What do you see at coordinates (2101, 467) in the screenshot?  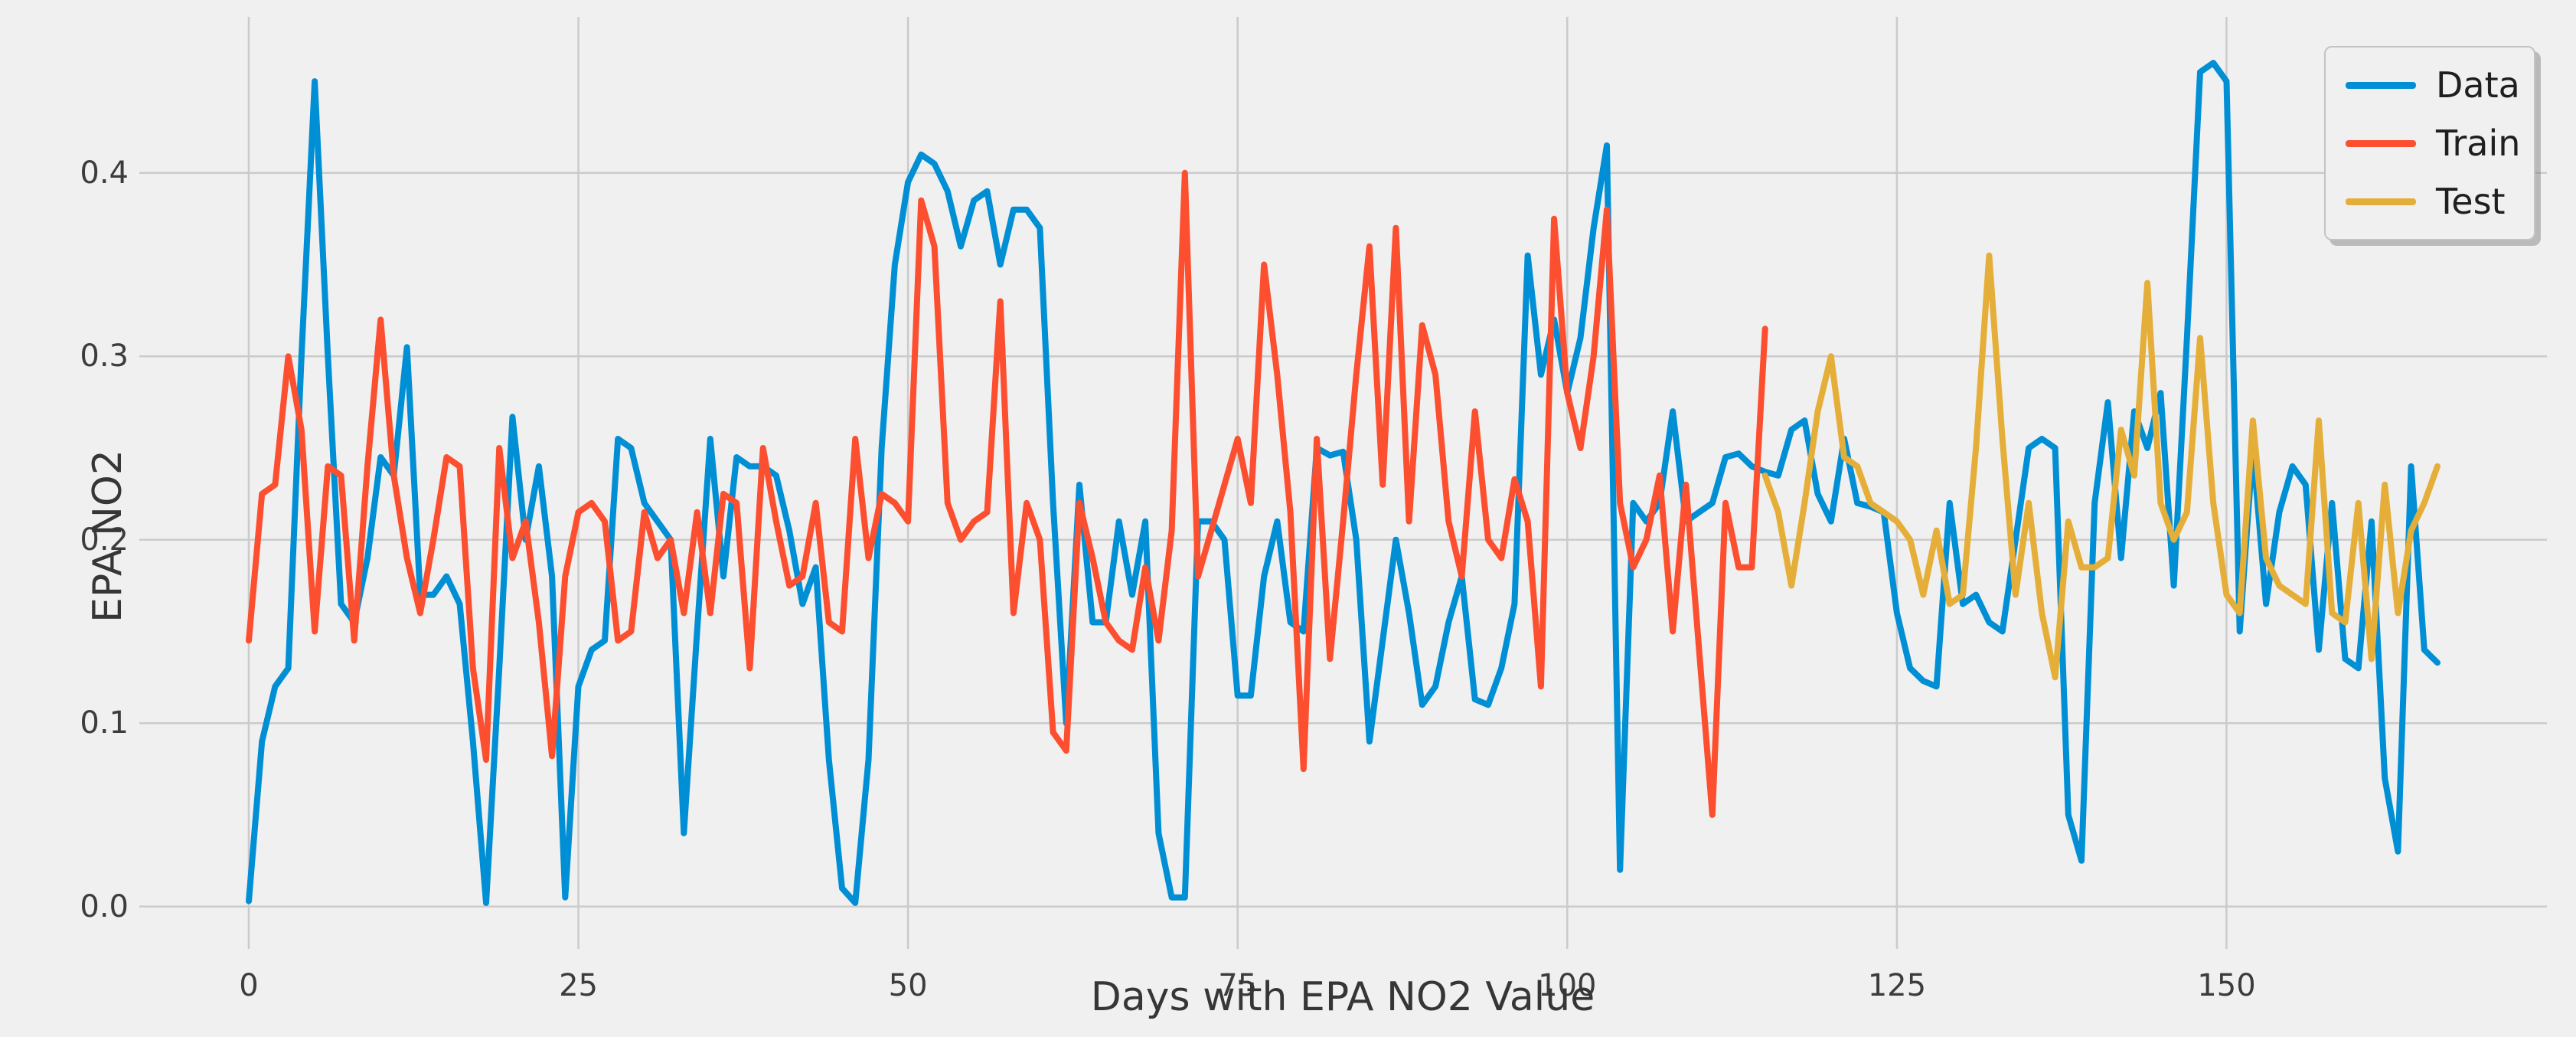 I see `series-line-test` at bounding box center [2101, 467].